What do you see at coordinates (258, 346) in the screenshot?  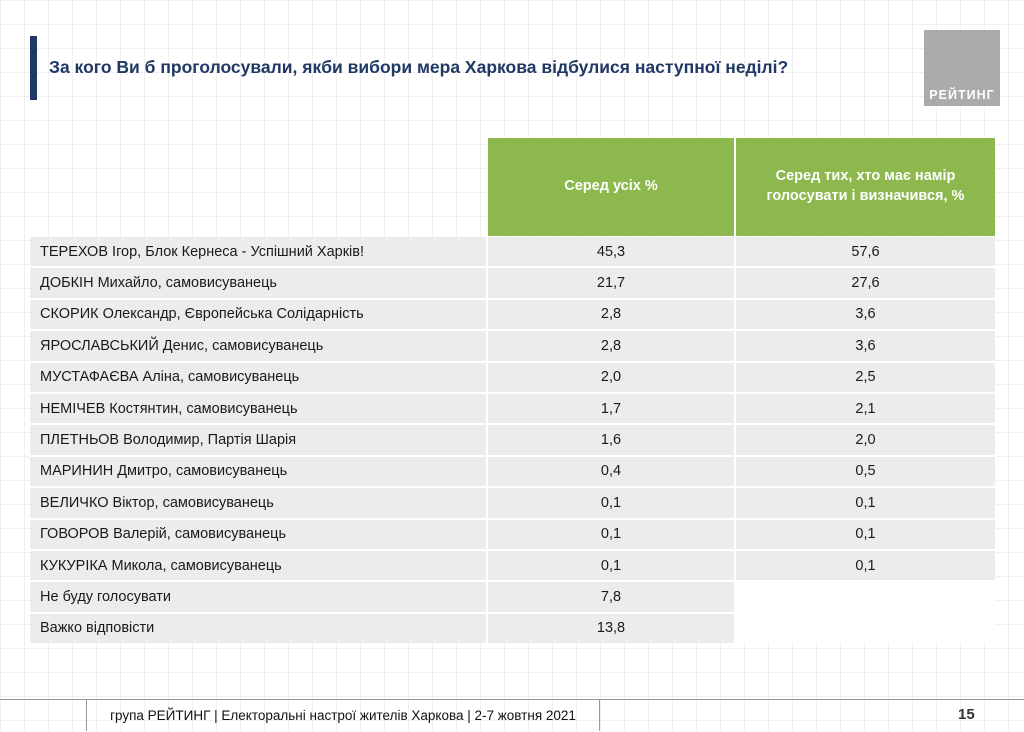 I see `row-candidate-name: ЯРОСЛАВСЬКИЙ Денис, самовисуванець` at bounding box center [258, 346].